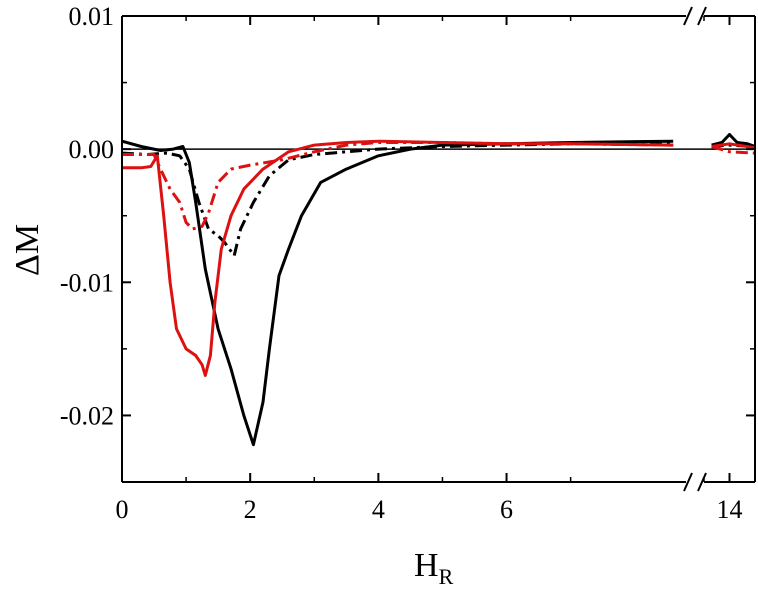 The image size is (758, 590). What do you see at coordinates (92, 16) in the screenshot?
I see `y-tick-label: 0.01` at bounding box center [92, 16].